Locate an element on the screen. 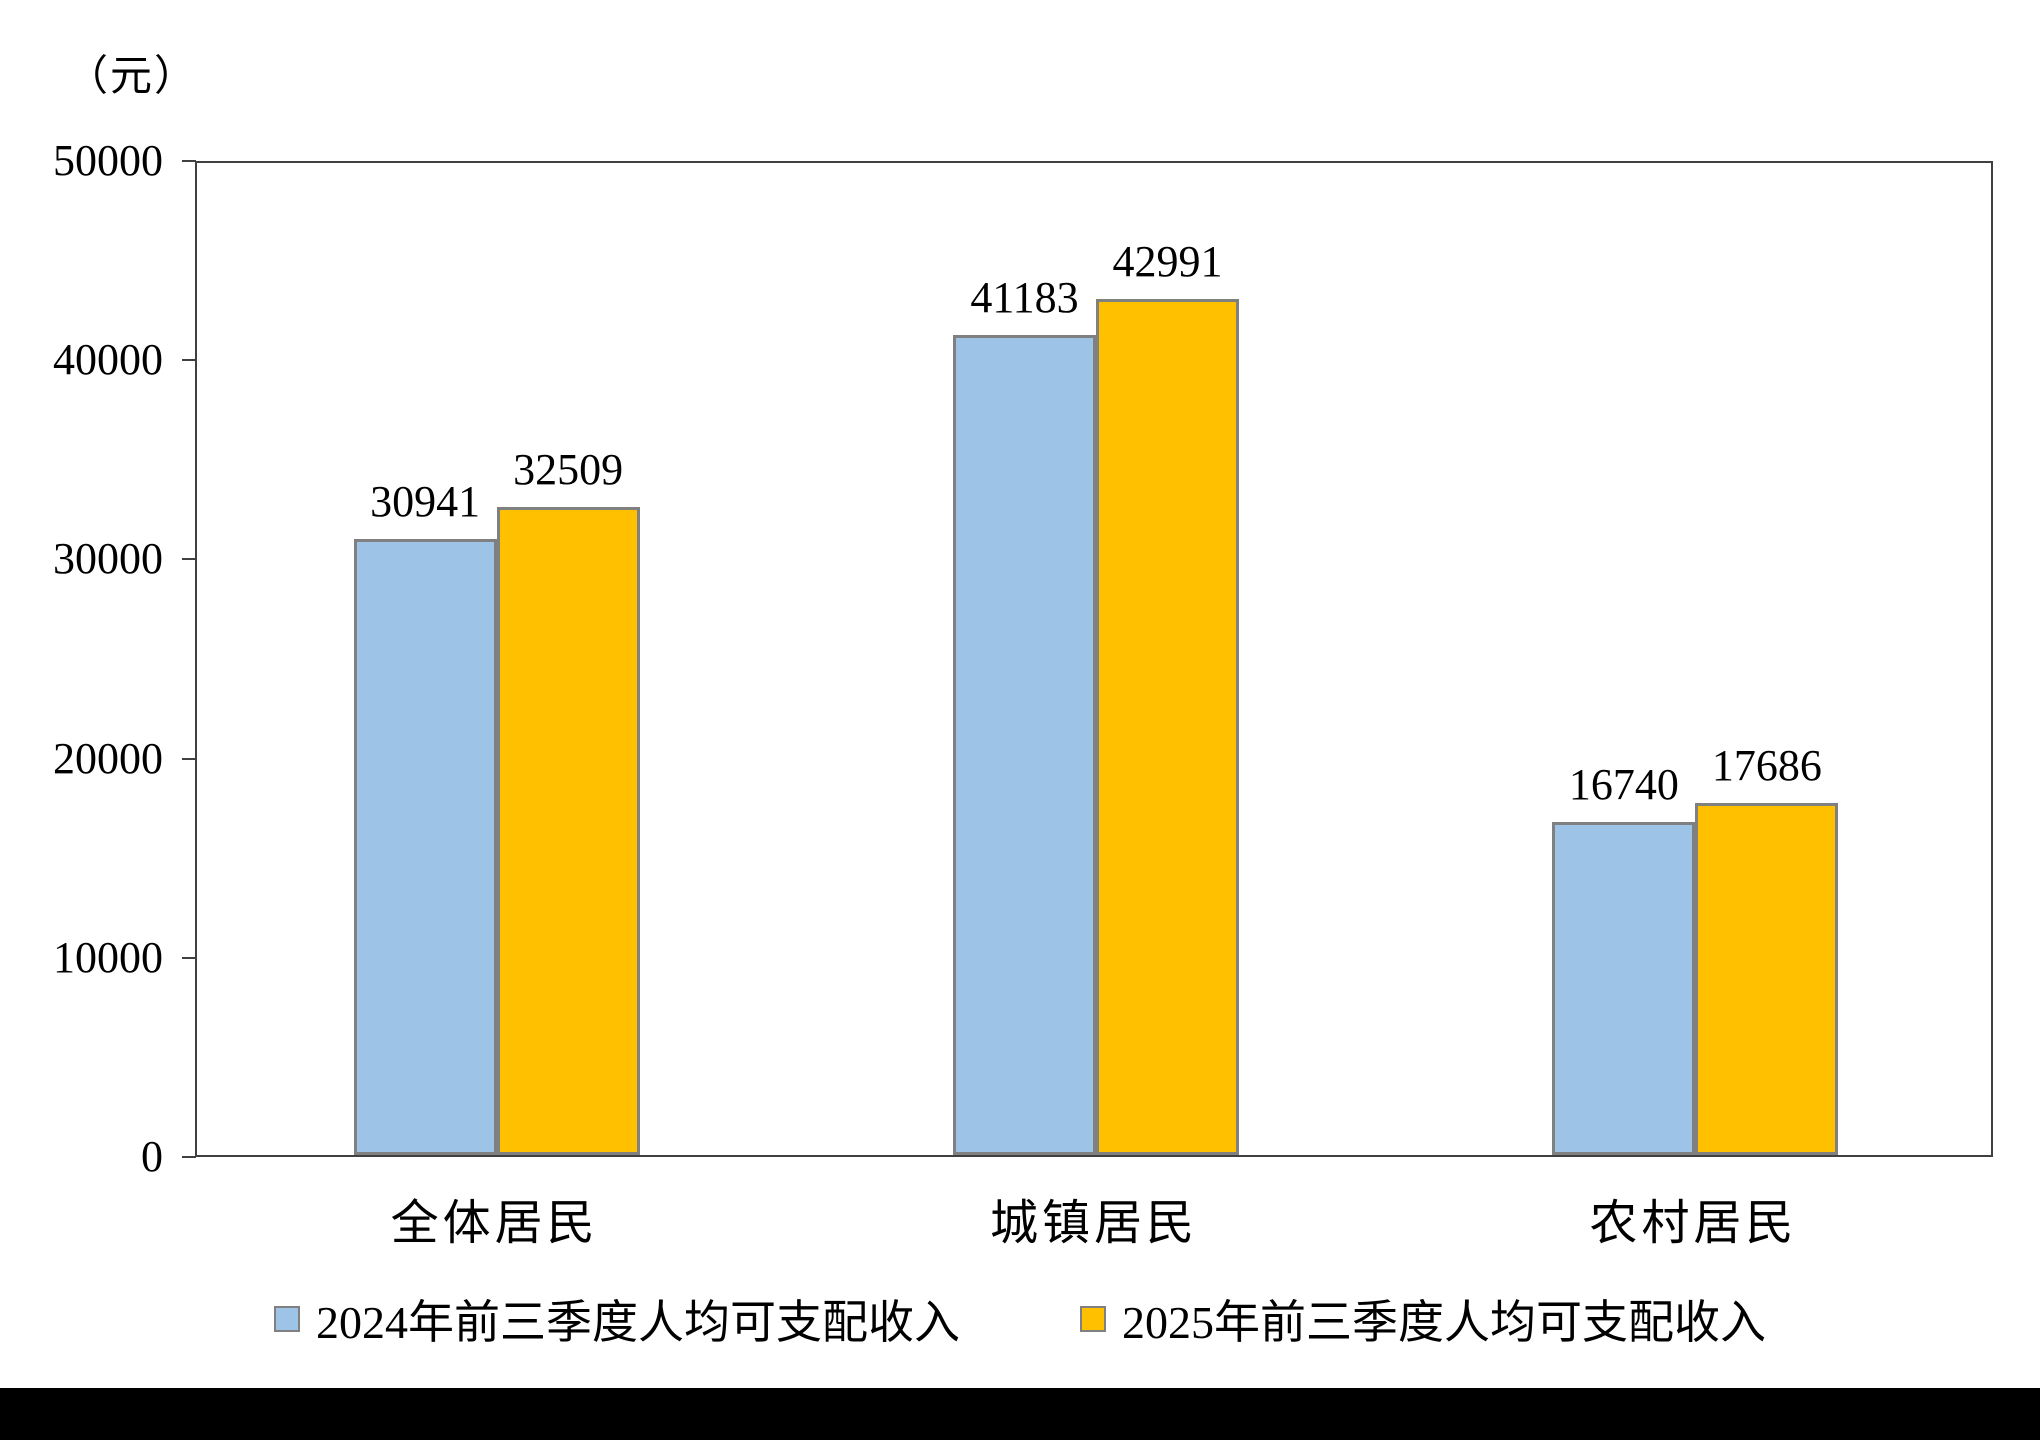  y-axis-tick-label: 30000 is located at coordinates (108, 559).